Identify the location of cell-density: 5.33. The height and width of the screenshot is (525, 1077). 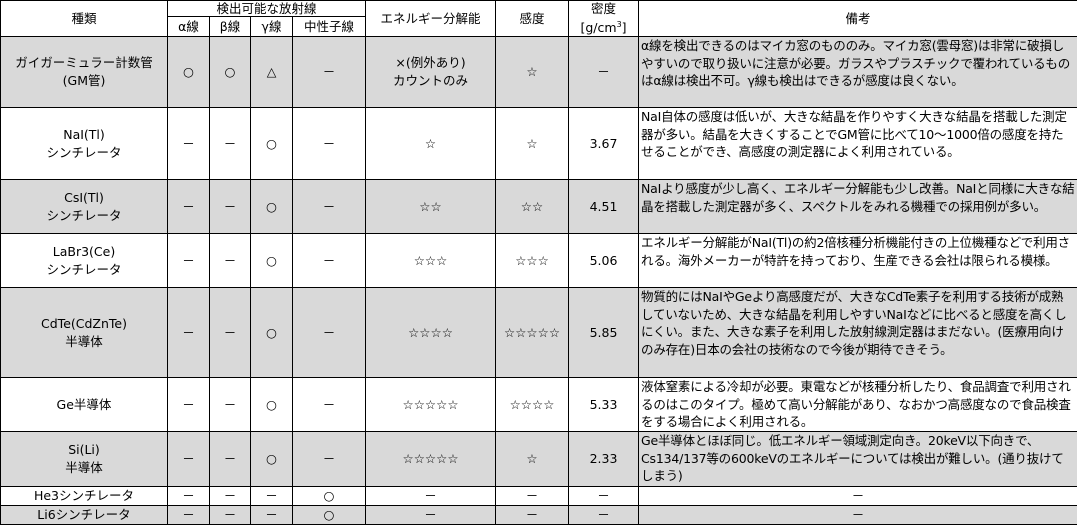
(604, 405).